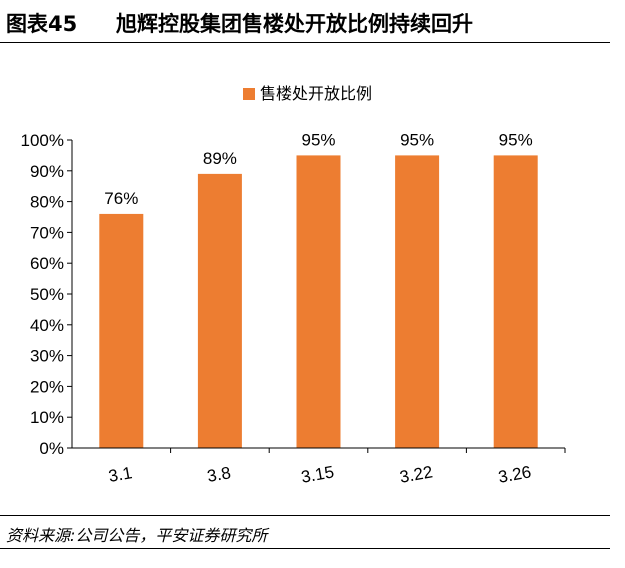  What do you see at coordinates (47, 386) in the screenshot?
I see `y-tick-label: 20%` at bounding box center [47, 386].